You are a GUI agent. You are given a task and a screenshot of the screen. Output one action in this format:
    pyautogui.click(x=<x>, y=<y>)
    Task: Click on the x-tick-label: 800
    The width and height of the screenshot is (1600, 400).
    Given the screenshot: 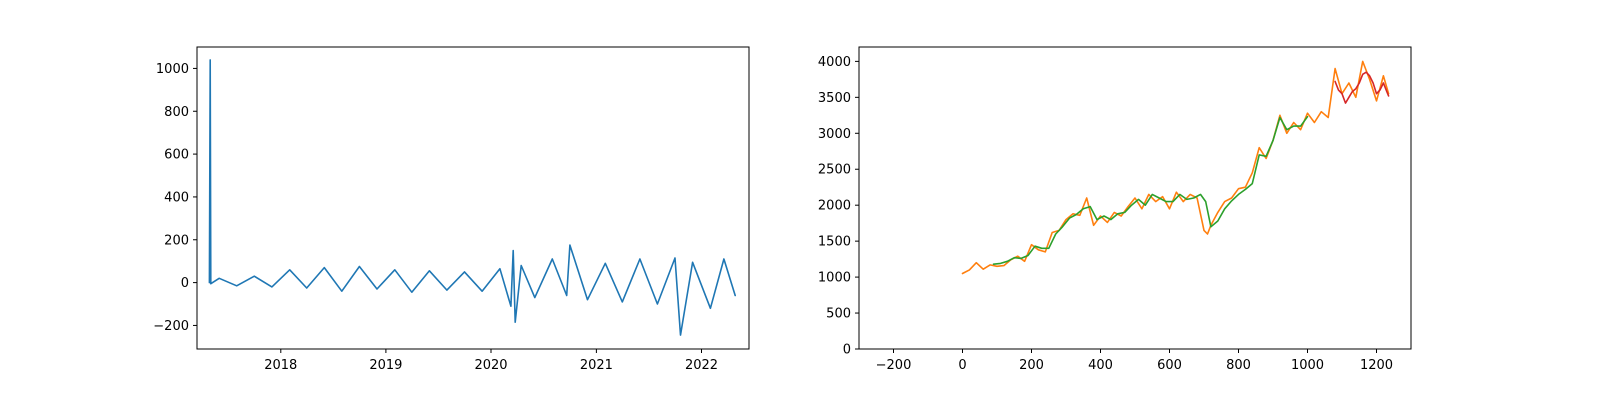 What is the action you would take?
    pyautogui.click(x=1238, y=365)
    